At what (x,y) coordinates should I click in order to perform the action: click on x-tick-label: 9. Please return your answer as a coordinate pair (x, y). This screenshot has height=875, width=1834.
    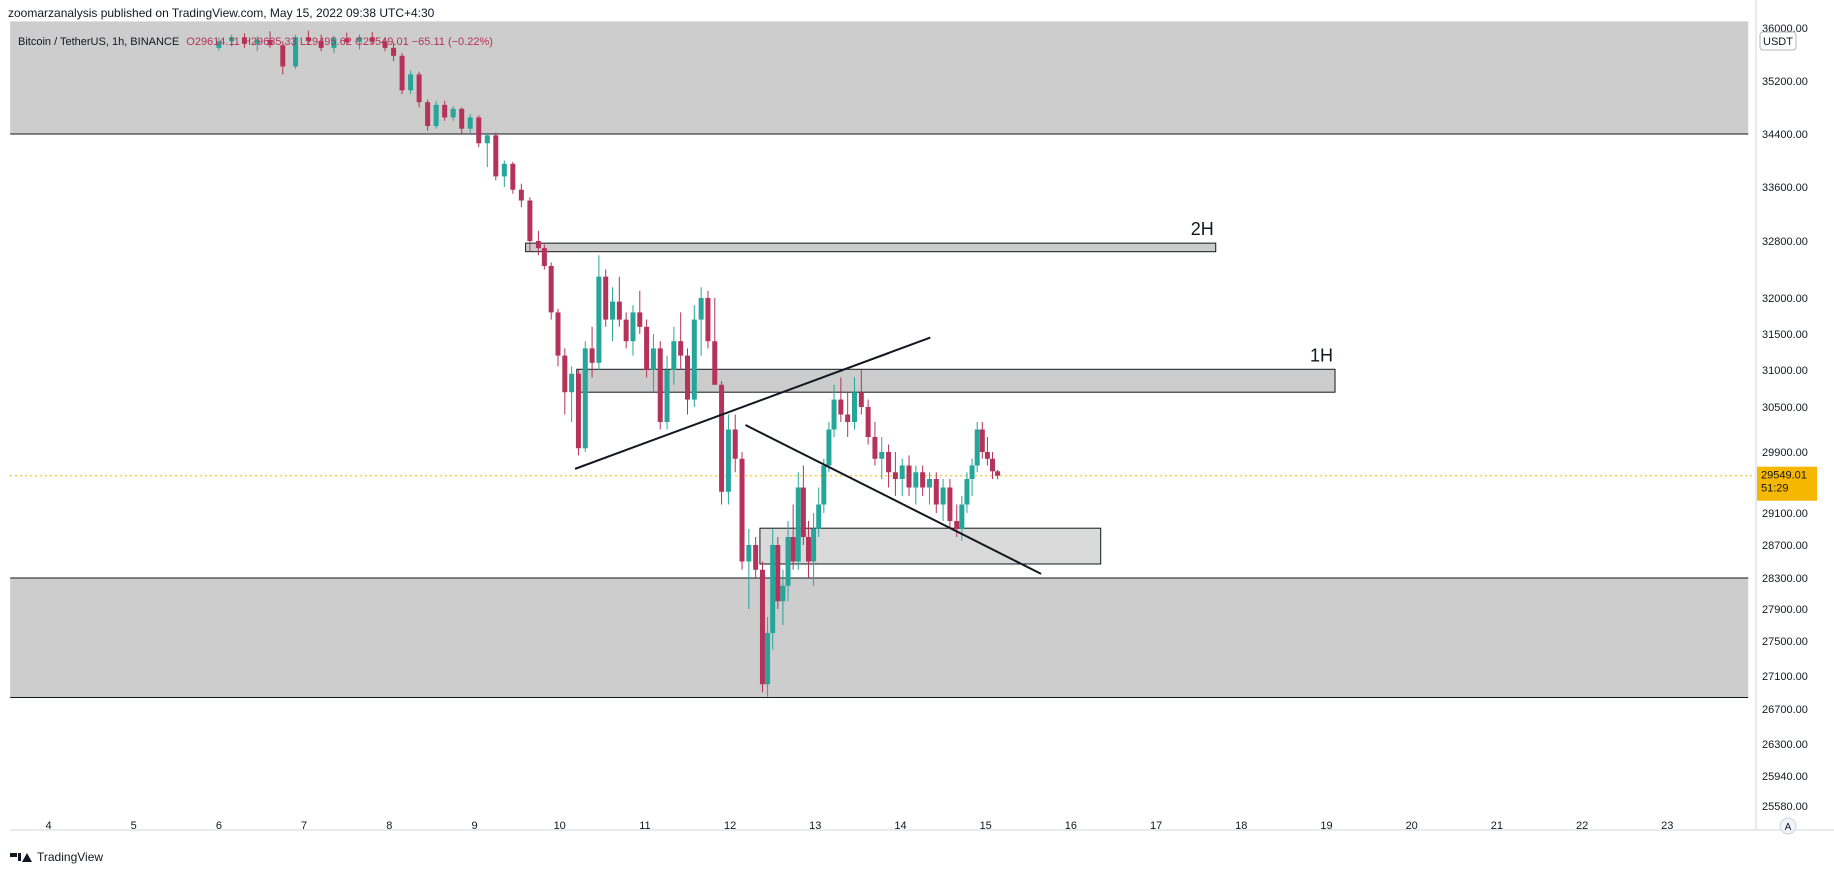
    Looking at the image, I should click on (474, 826).